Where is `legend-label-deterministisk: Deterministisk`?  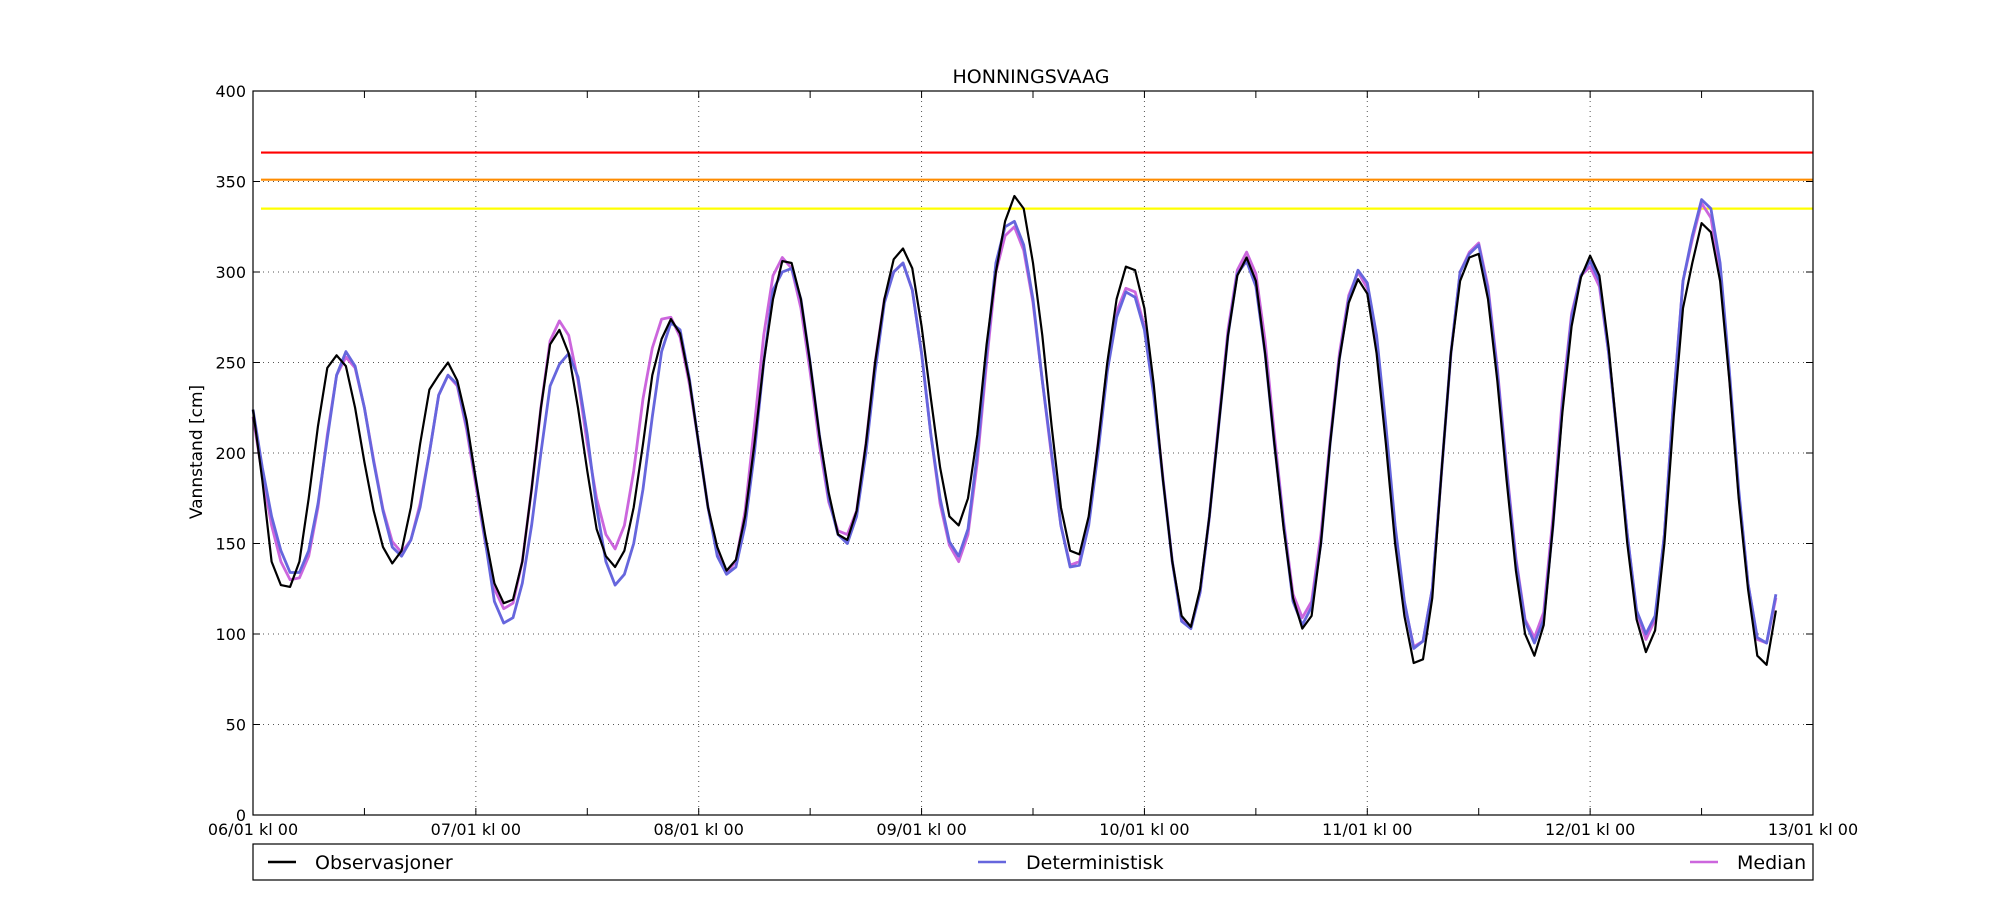 legend-label-deterministisk: Deterministisk is located at coordinates (1095, 863).